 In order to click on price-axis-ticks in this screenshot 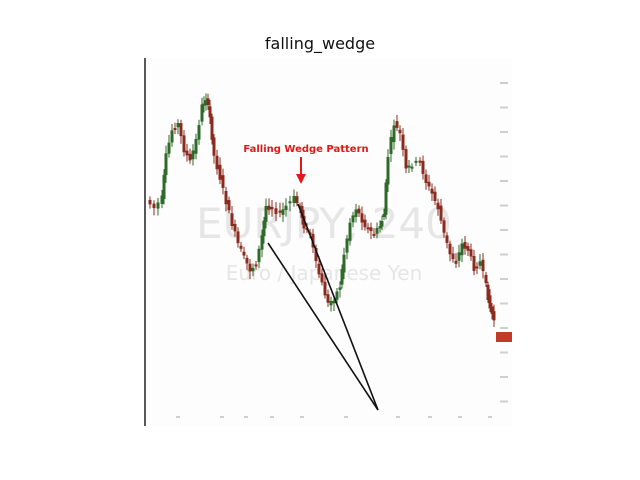, I will do `click(504, 242)`.